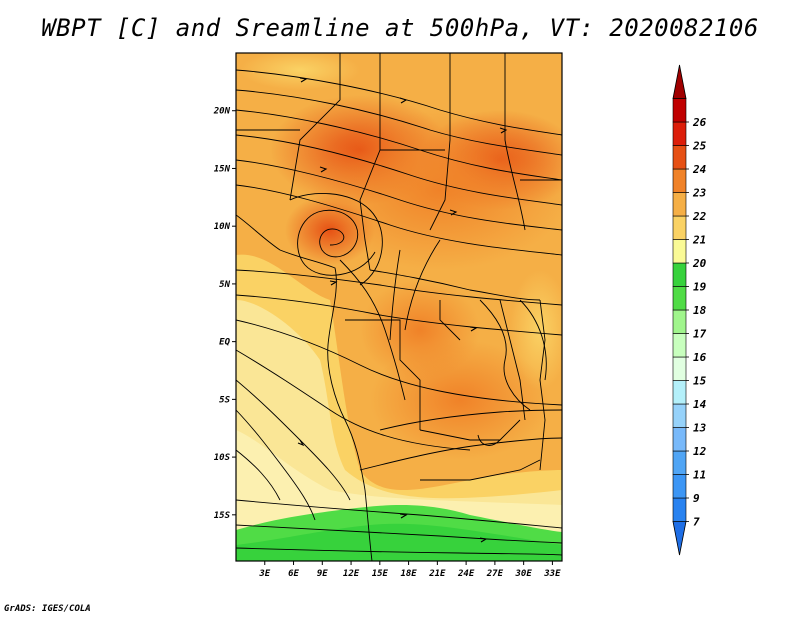  Describe the element at coordinates (224, 400) in the screenshot. I see `lat-label: 5S` at that location.